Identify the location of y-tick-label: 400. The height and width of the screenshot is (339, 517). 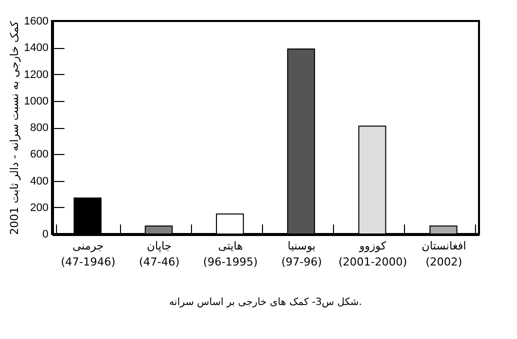
(39, 181).